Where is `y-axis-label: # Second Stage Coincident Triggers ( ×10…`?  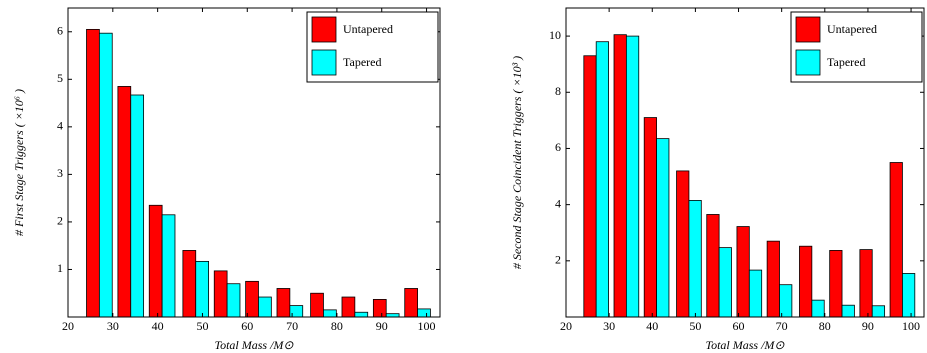
y-axis-label: # Second Stage Coincident Triggers ( ×10… is located at coordinates (517, 162).